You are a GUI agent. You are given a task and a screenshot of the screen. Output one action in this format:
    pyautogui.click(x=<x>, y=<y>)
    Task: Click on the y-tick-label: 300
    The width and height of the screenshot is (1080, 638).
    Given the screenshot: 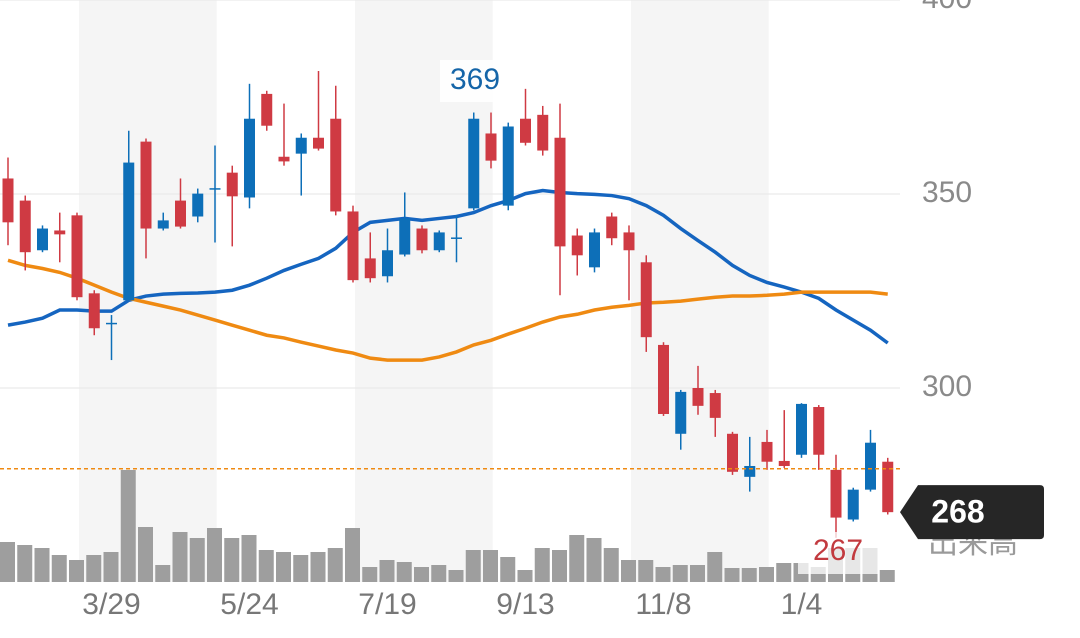 What is the action you would take?
    pyautogui.click(x=947, y=386)
    